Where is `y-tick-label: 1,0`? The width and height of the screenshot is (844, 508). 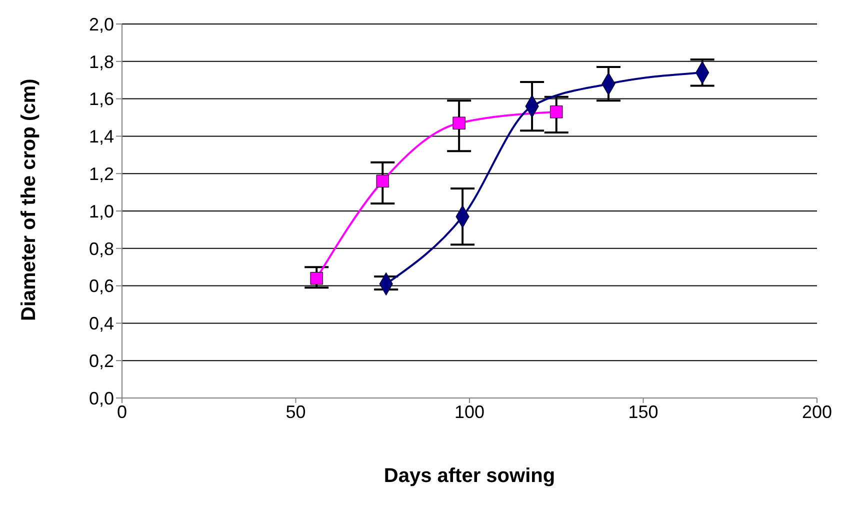 y-tick-label: 1,0 is located at coordinates (101, 211).